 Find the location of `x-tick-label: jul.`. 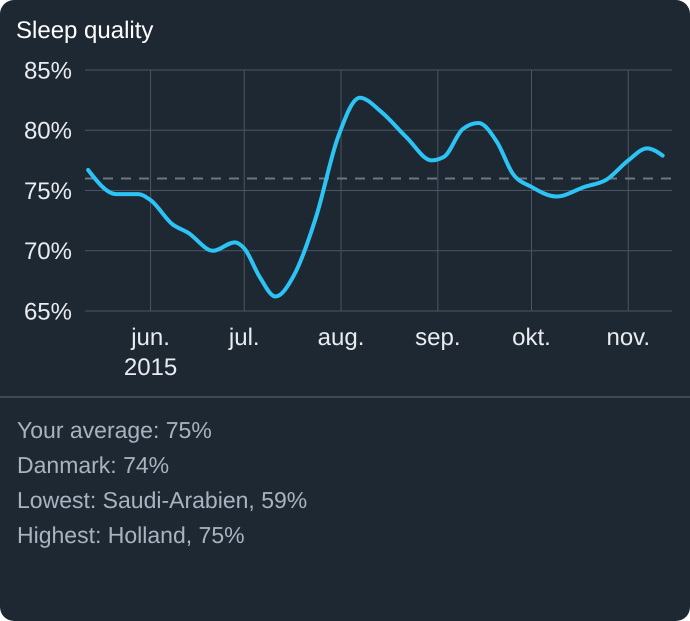

x-tick-label: jul. is located at coordinates (244, 337).